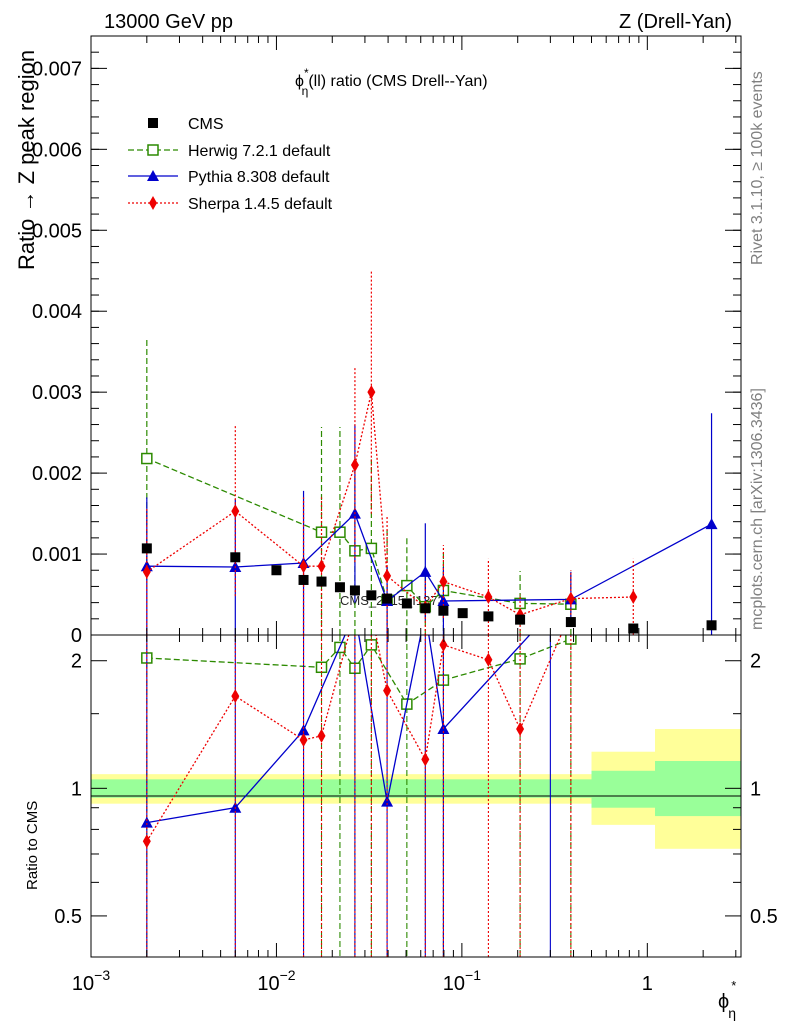 The image size is (786, 1024). Describe the element at coordinates (259, 151) in the screenshot. I see `legend-label-herwig: Herwig 7.2.1 default` at that location.